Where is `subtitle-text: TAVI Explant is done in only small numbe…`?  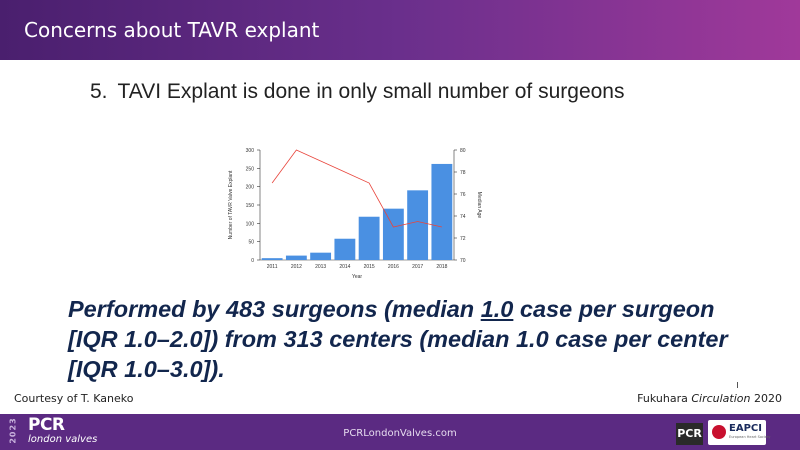
subtitle-text: TAVI Explant is done in only small numbe… is located at coordinates (371, 91).